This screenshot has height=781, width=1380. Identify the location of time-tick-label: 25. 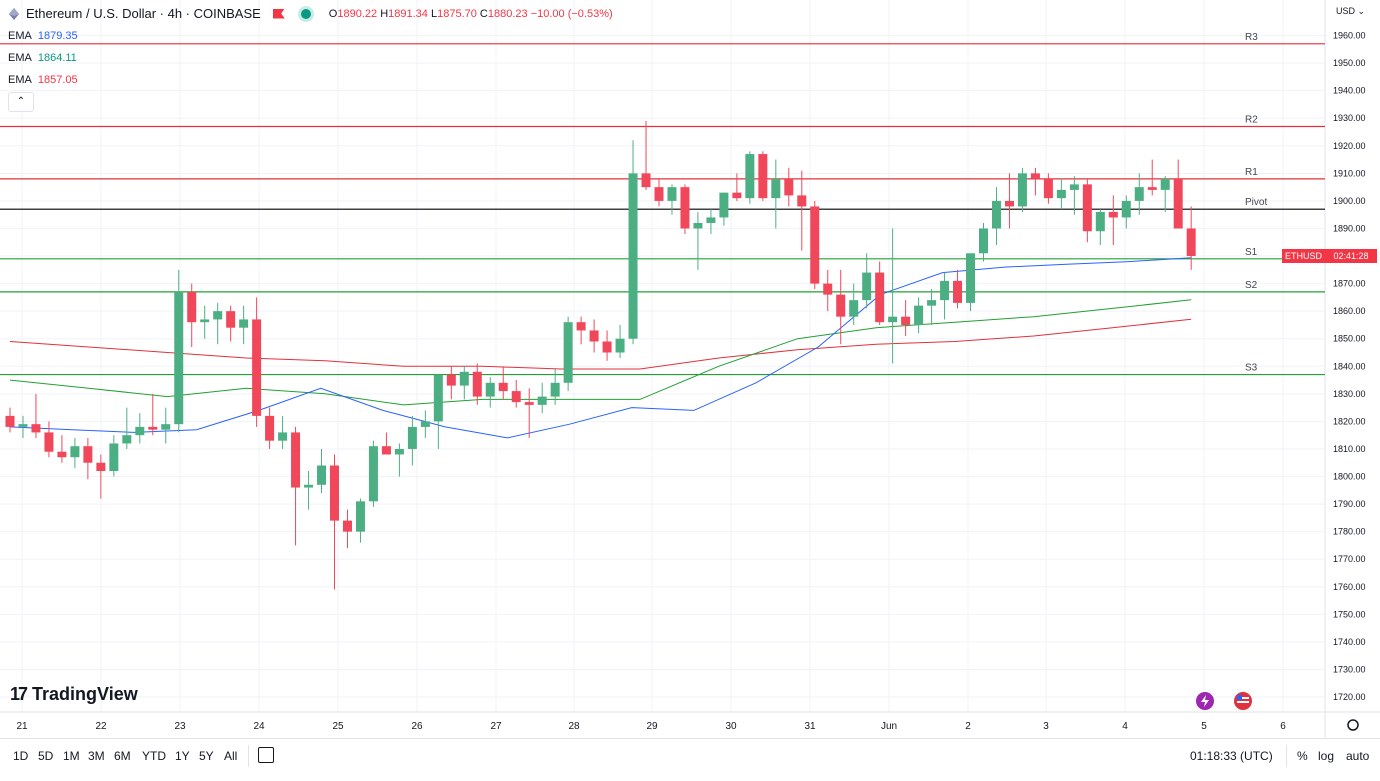
(338, 726).